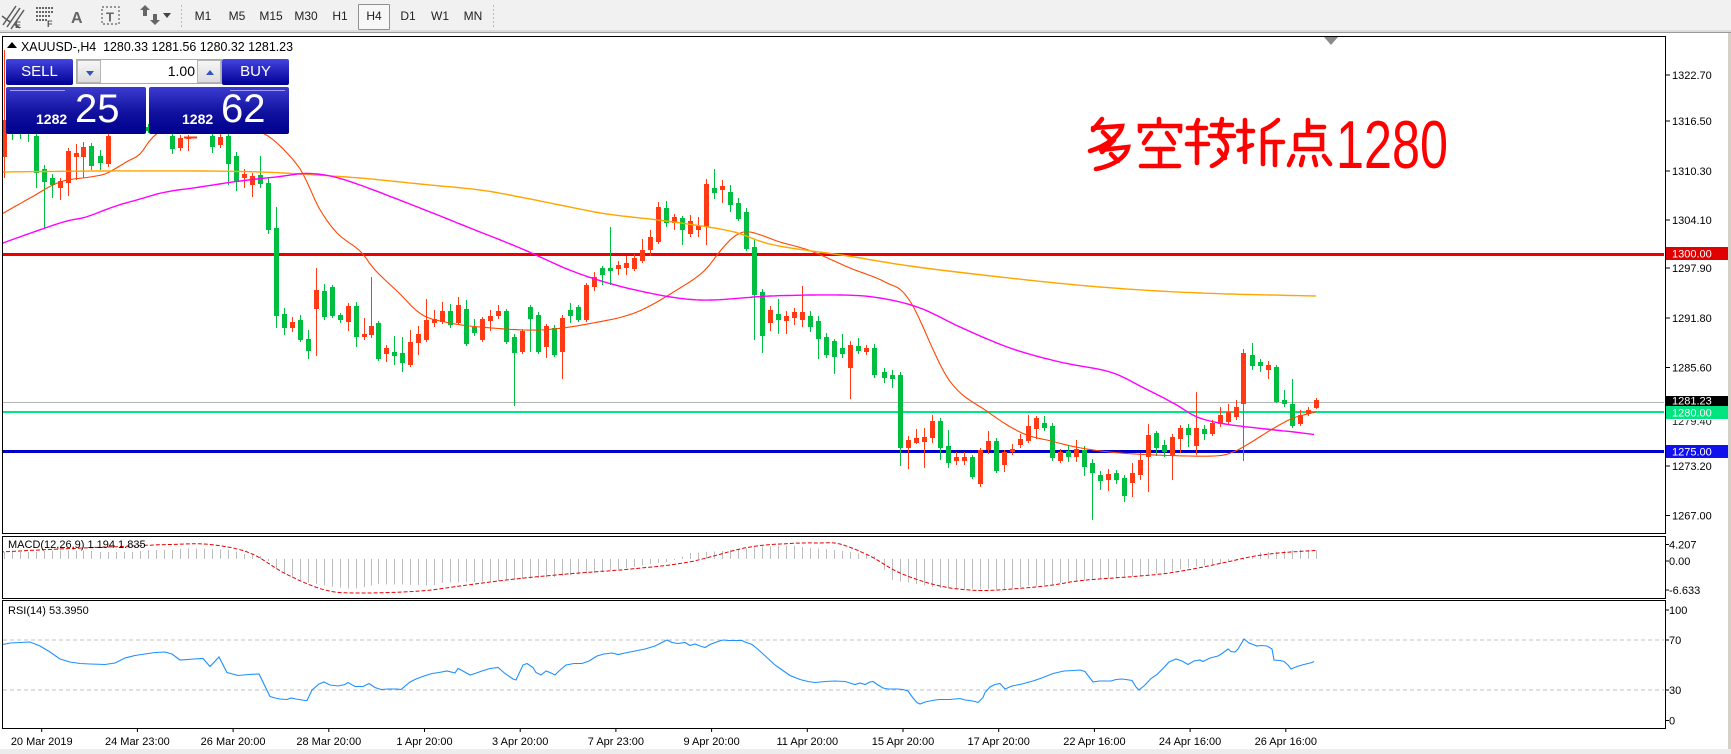  What do you see at coordinates (903, 742) in the screenshot?
I see `svg-text: 15 Apr 20:00` at bounding box center [903, 742].